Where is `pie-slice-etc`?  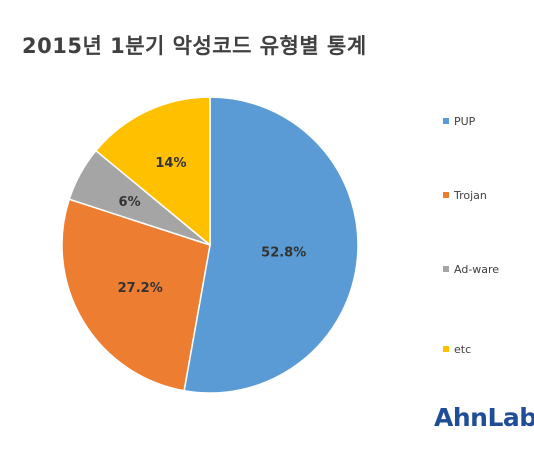
pie-slice-etc is located at coordinates (152, 171).